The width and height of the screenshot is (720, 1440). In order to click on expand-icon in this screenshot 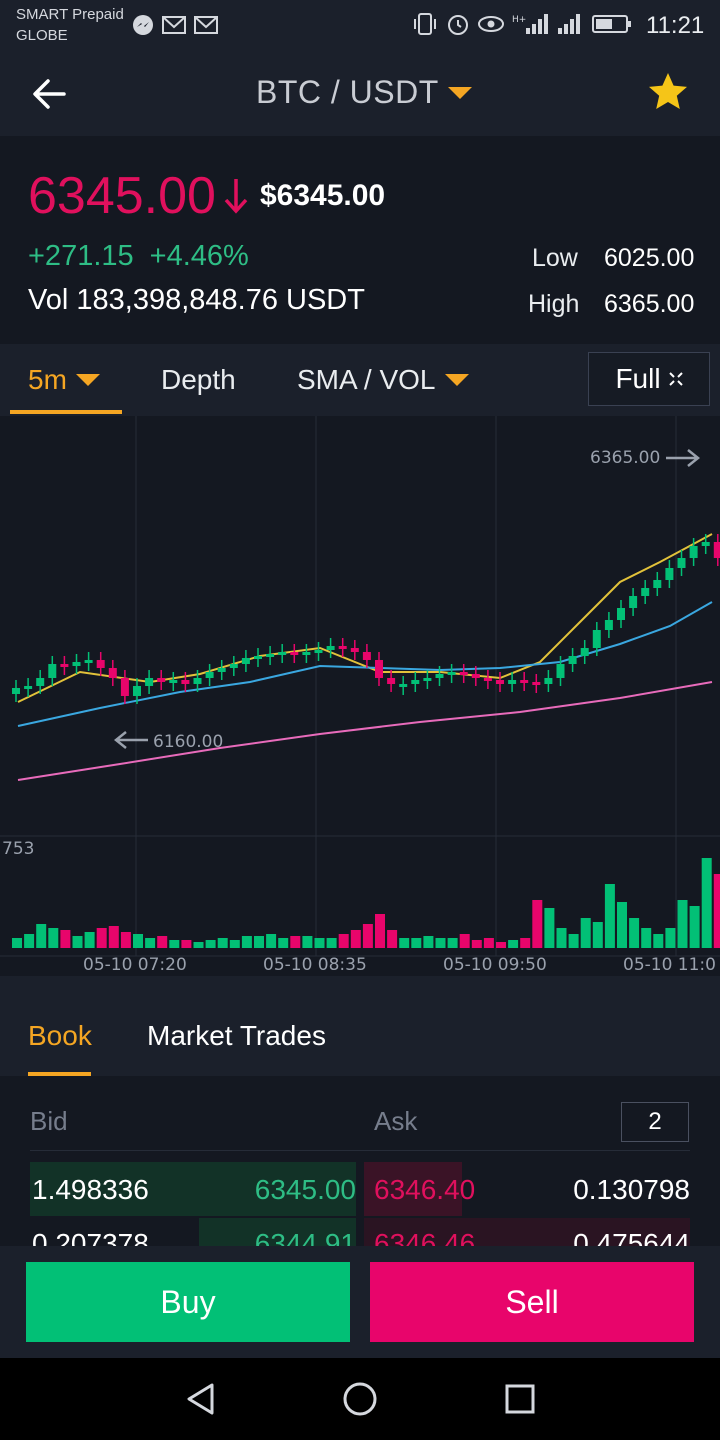, I will do `click(675, 379)`.